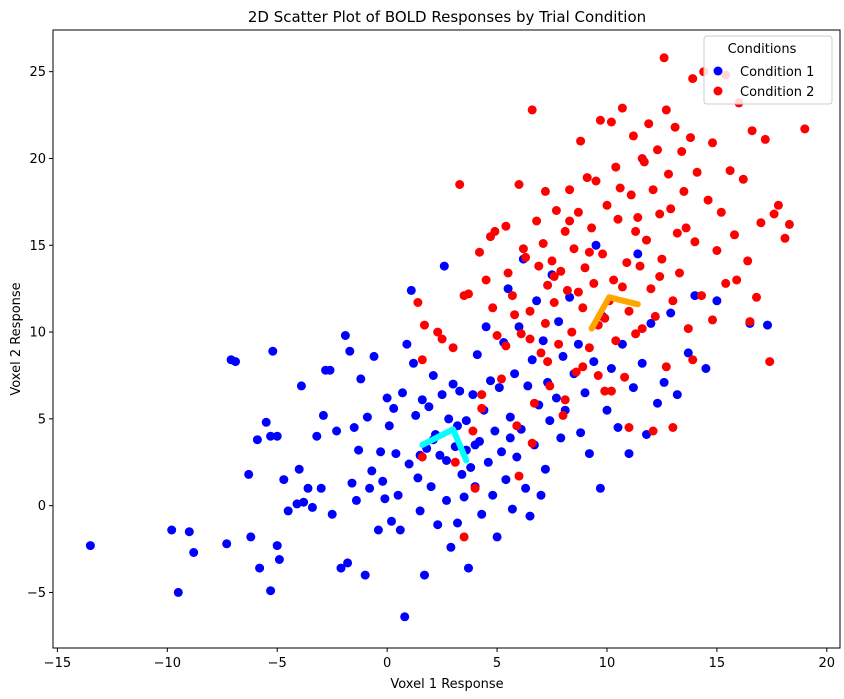  What do you see at coordinates (530, 379) in the screenshot?
I see `annotation-layer` at bounding box center [530, 379].